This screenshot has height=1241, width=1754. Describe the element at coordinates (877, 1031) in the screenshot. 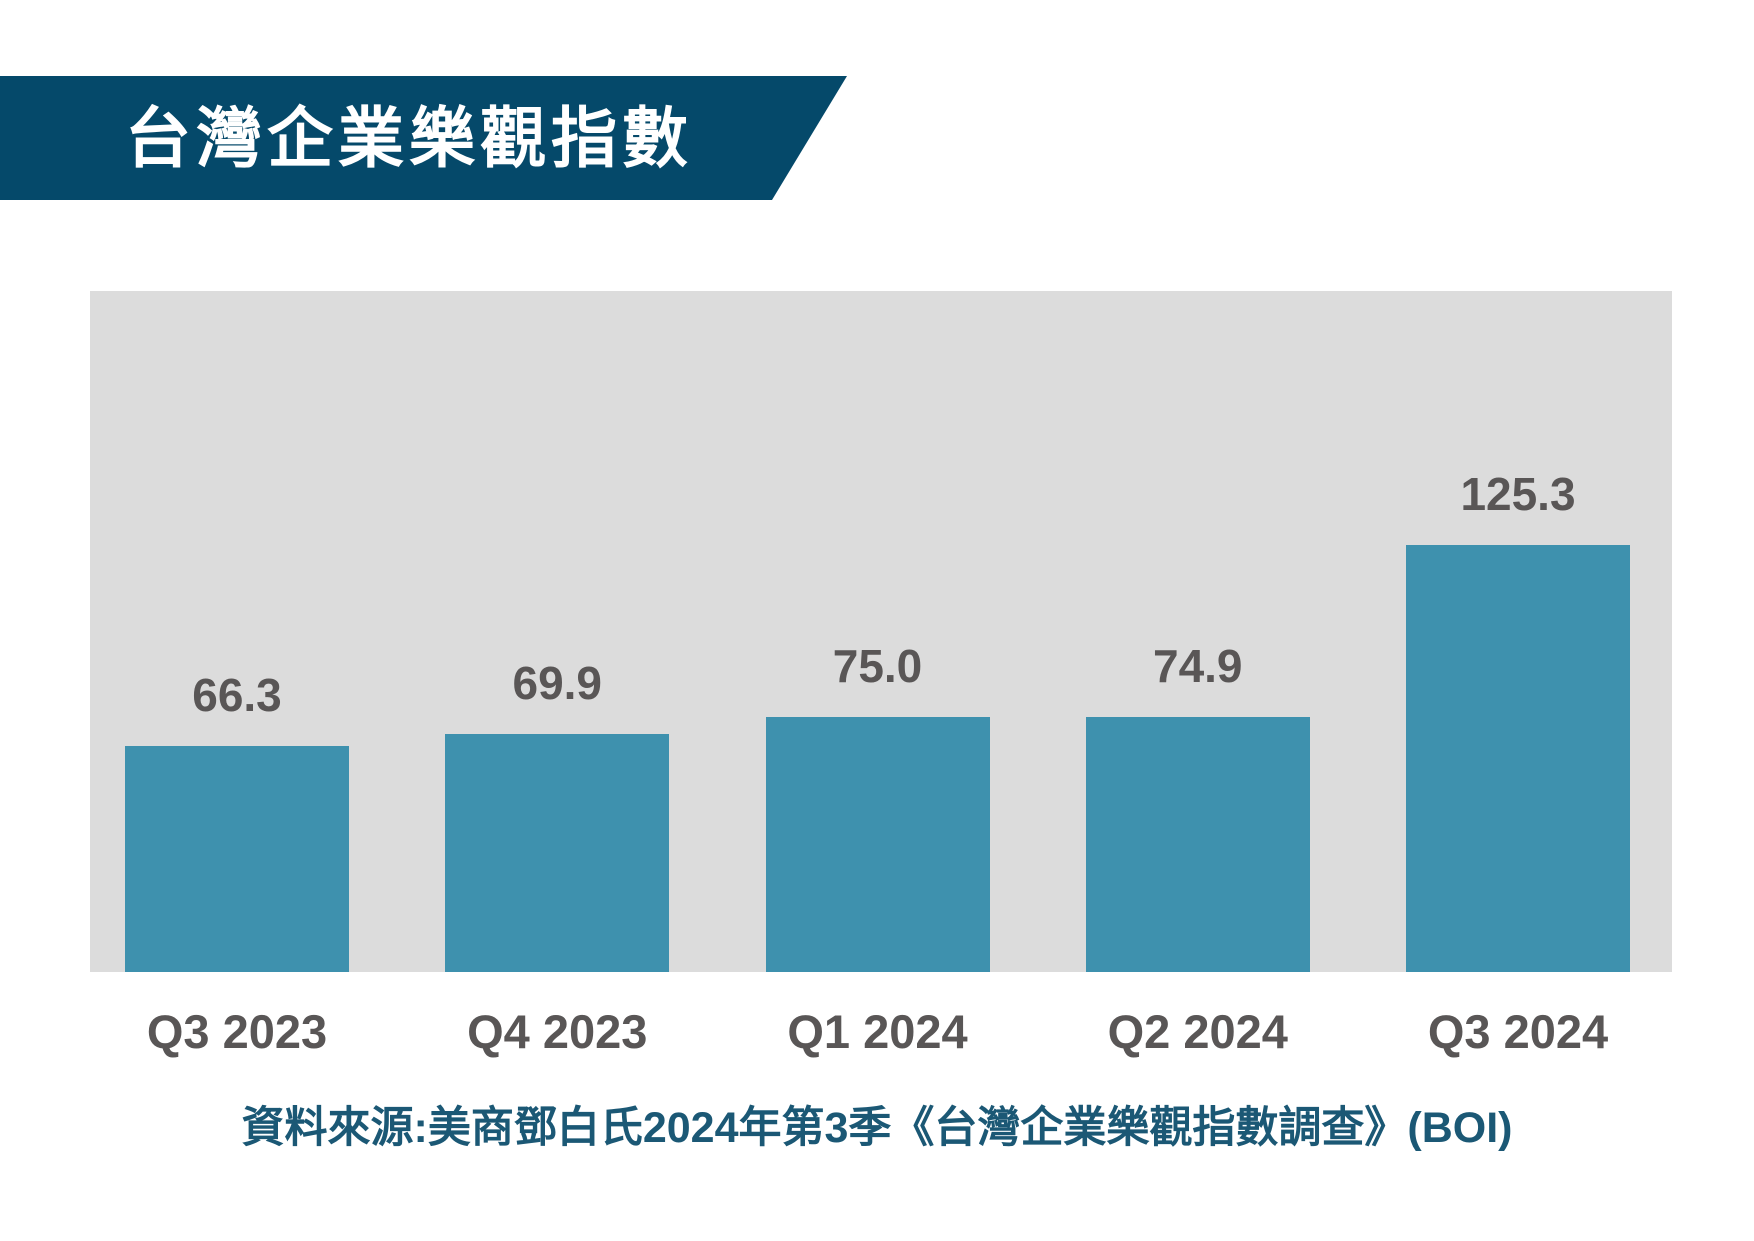

I see `x-axis-label: Q1 2024` at that location.